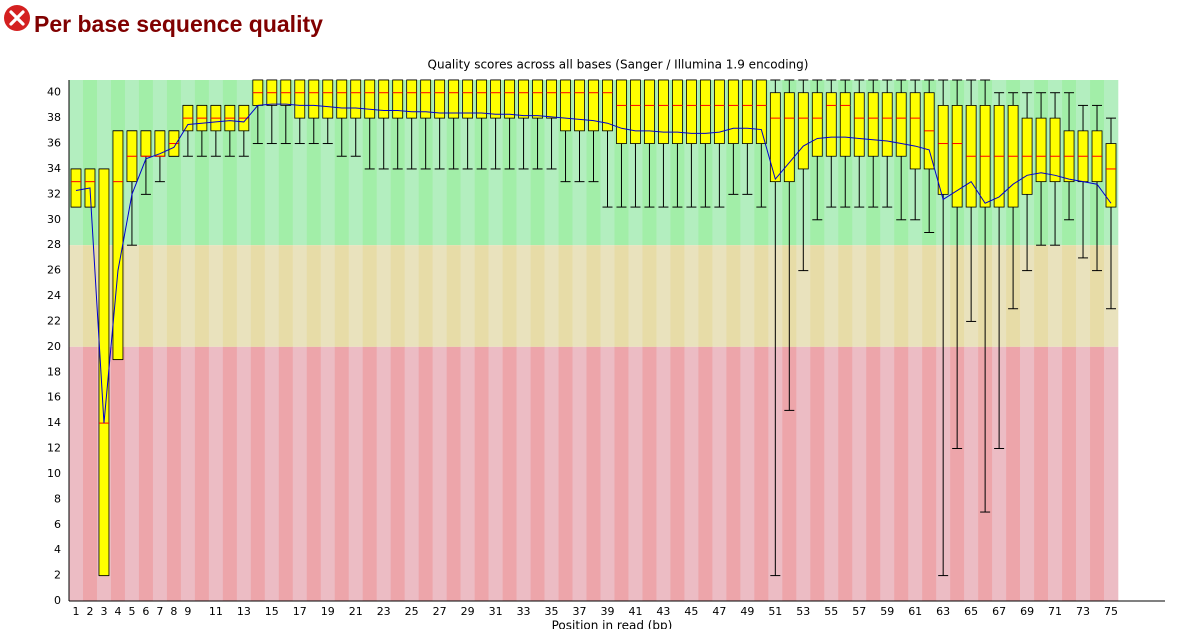 Image resolution: width=1197 pixels, height=629 pixels. I want to click on x-tick-label: 1, so click(75, 611).